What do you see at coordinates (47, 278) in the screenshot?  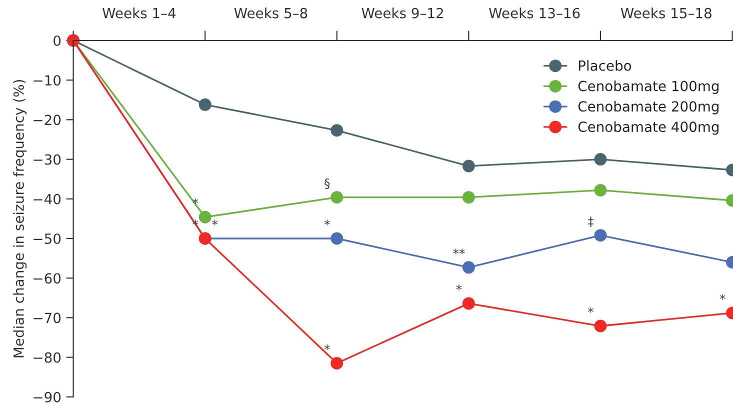 I see `y-tick-label: −60` at bounding box center [47, 278].